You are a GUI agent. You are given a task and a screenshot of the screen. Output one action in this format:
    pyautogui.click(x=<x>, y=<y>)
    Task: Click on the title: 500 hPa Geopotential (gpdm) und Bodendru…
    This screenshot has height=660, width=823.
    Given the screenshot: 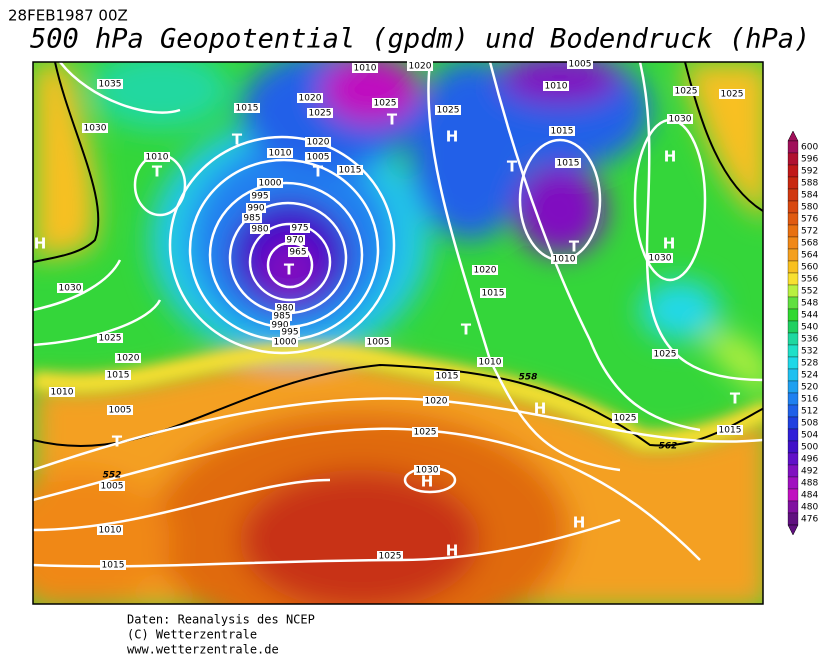 What is the action you would take?
    pyautogui.click(x=420, y=39)
    